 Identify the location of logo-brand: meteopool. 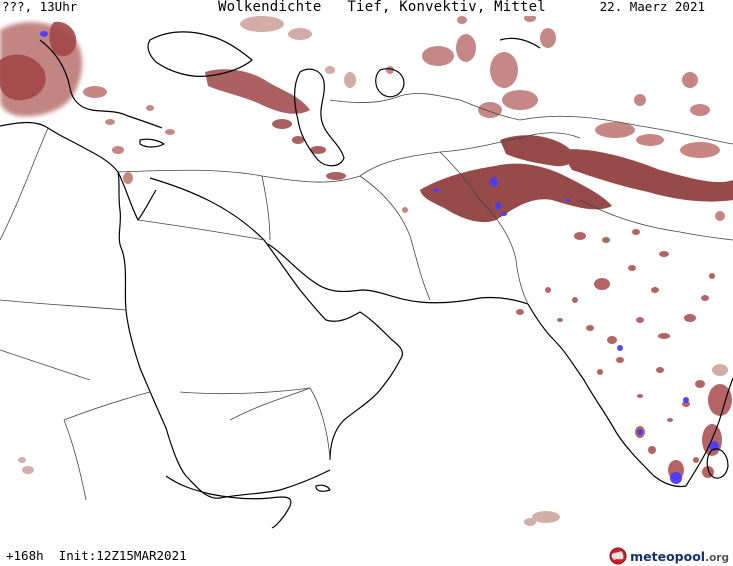
(667, 556).